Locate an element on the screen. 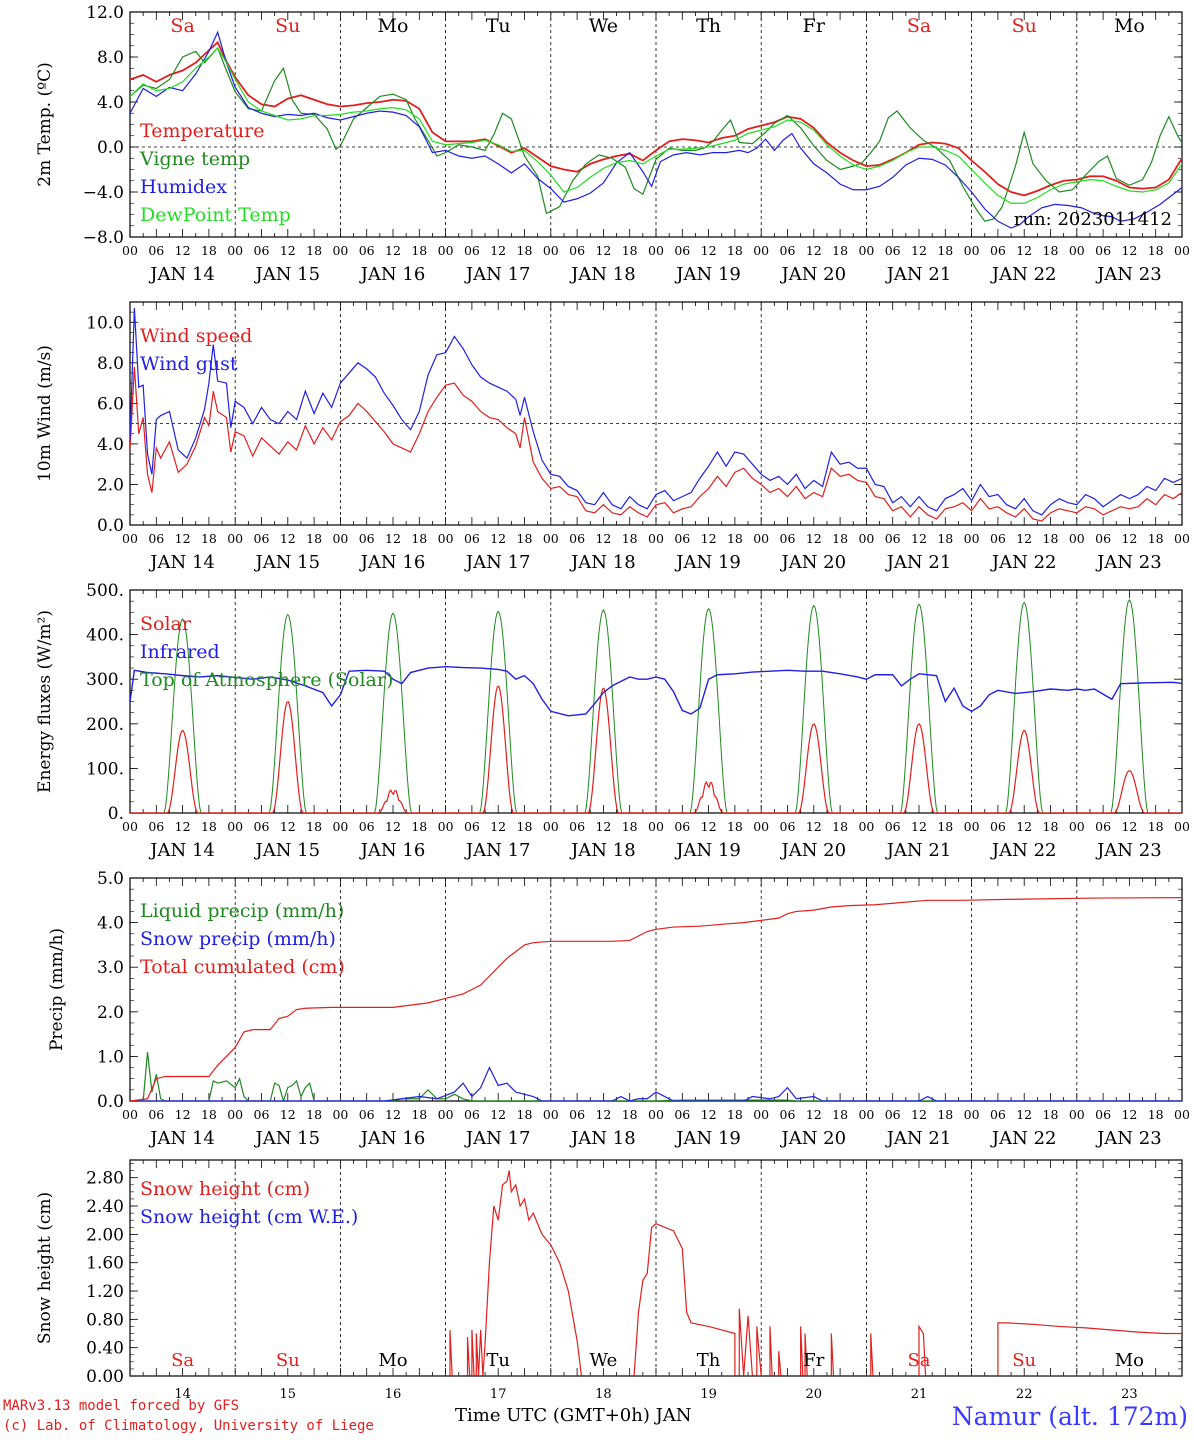 The width and height of the screenshot is (1194, 1440). day-number-label: 19 is located at coordinates (708, 1394).